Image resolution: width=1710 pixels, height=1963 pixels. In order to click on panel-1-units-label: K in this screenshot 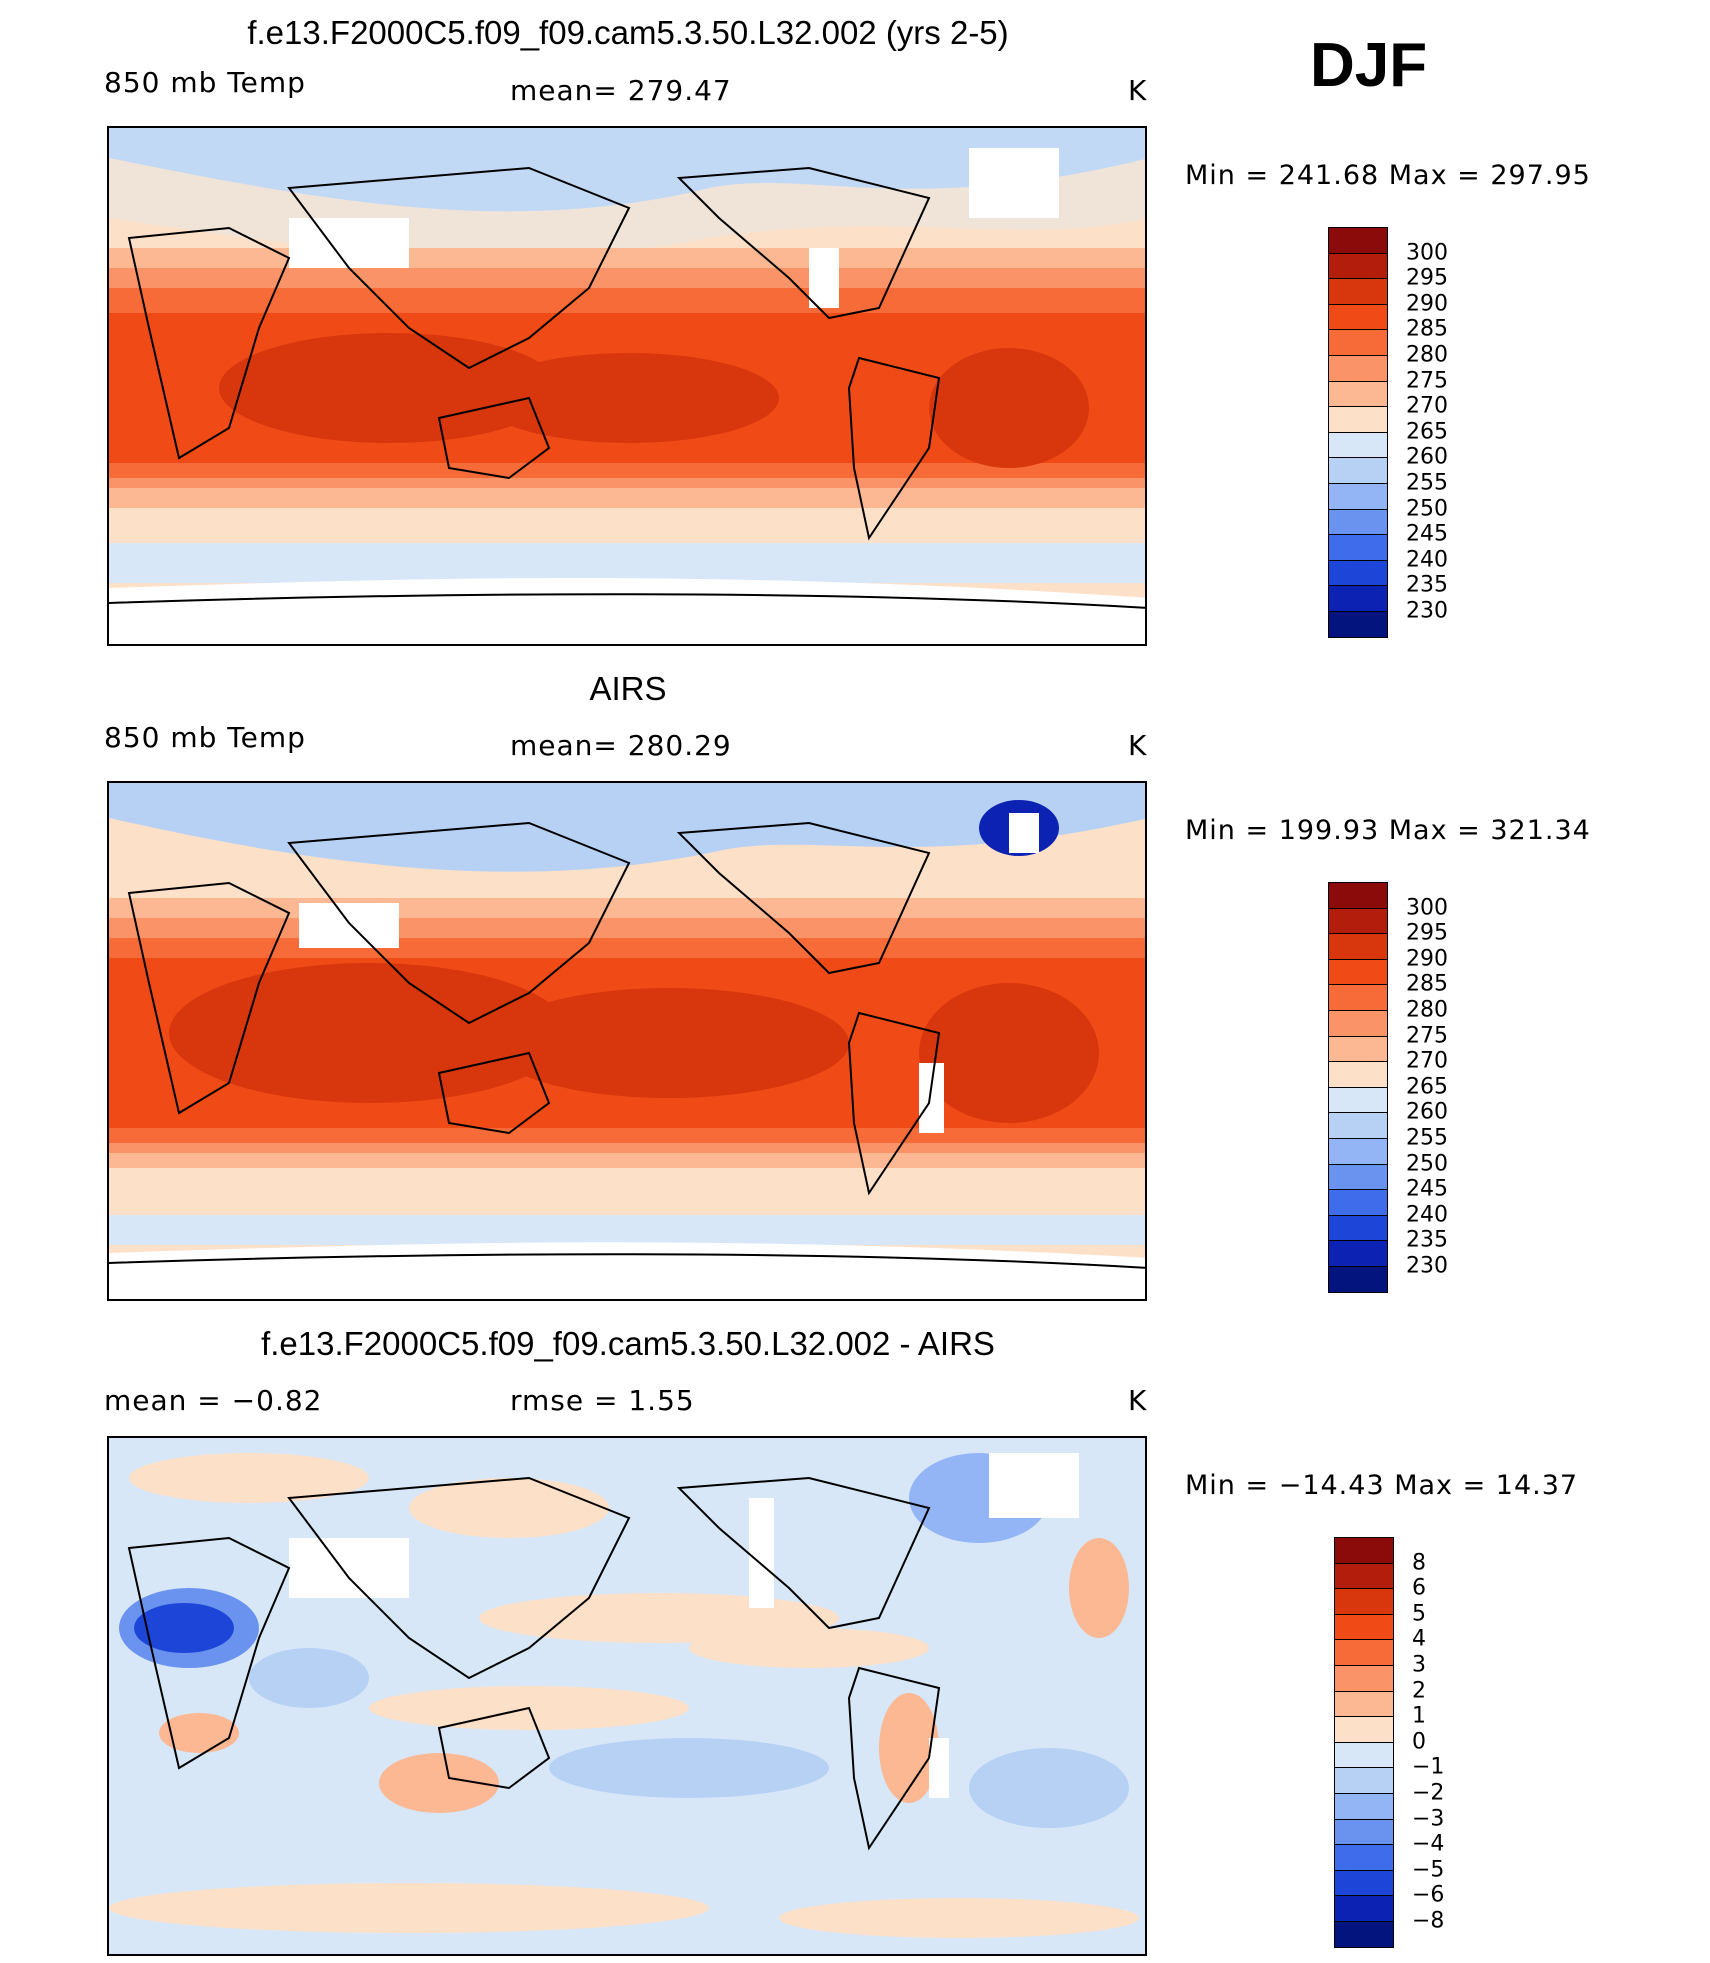, I will do `click(1138, 90)`.